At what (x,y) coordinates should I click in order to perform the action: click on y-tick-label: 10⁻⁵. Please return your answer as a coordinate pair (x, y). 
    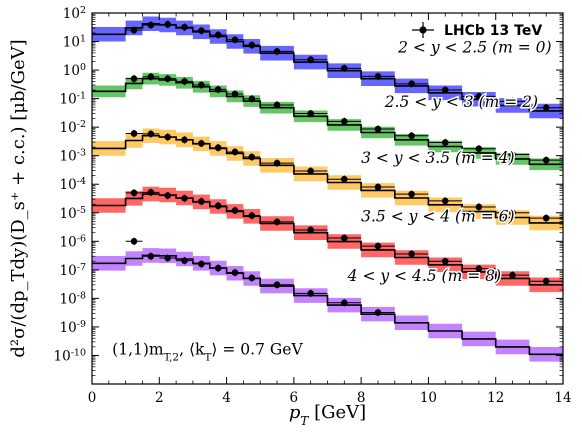
    Looking at the image, I should click on (73, 213).